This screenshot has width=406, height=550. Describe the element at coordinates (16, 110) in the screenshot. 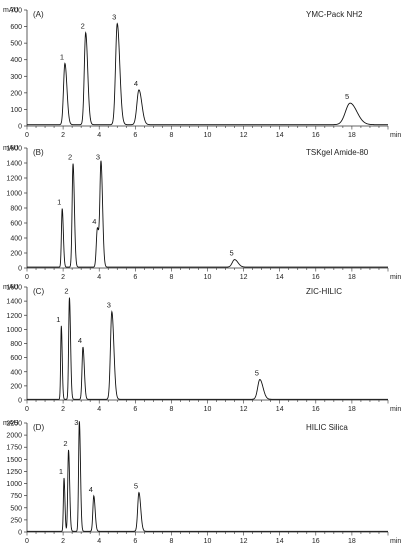

I see `y-tick-label: 100` at that location.